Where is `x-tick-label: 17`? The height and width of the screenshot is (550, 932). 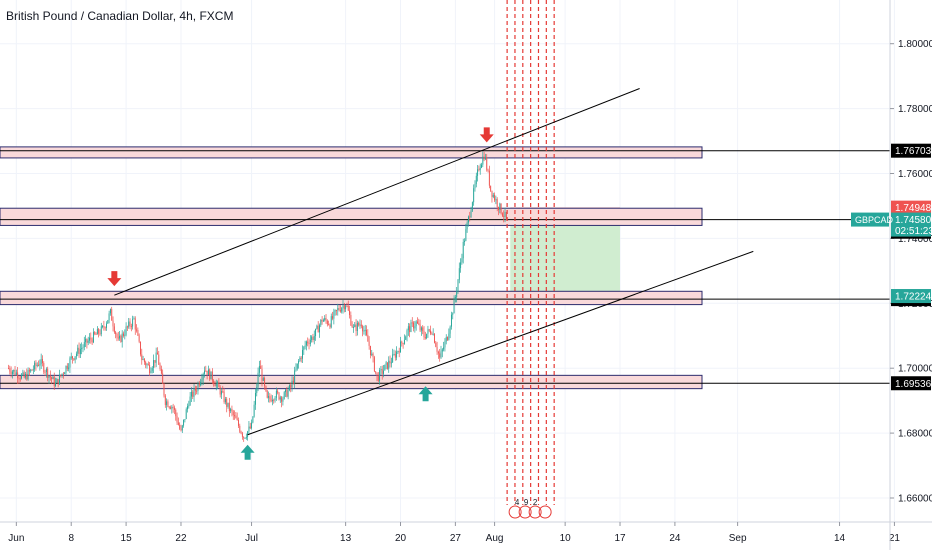
x-tick-label: 17 is located at coordinates (620, 538).